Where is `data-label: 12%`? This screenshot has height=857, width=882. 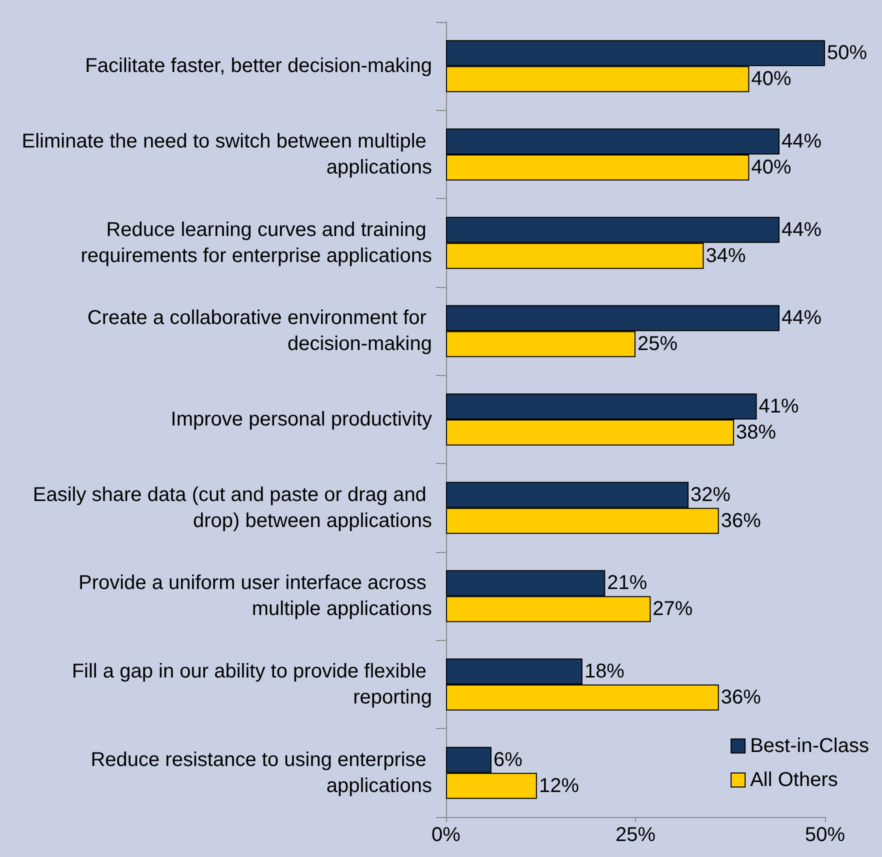
data-label: 12% is located at coordinates (559, 785).